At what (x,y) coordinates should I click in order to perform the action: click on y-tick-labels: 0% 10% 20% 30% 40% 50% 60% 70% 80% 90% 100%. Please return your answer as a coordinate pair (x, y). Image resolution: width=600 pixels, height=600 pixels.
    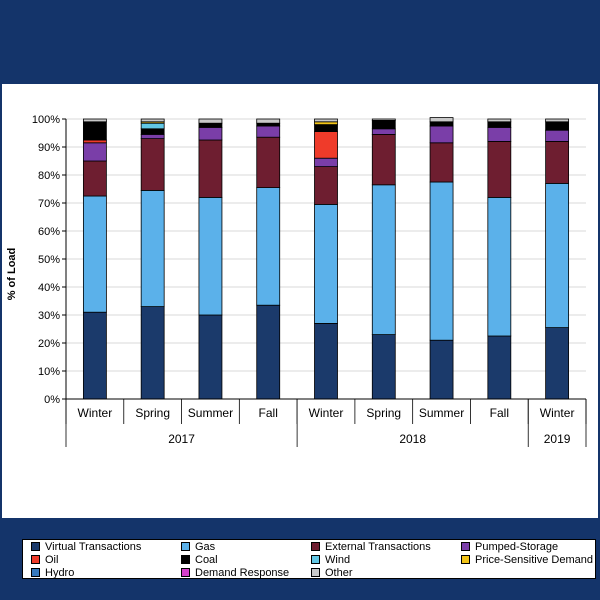
    Looking at the image, I should click on (46, 260).